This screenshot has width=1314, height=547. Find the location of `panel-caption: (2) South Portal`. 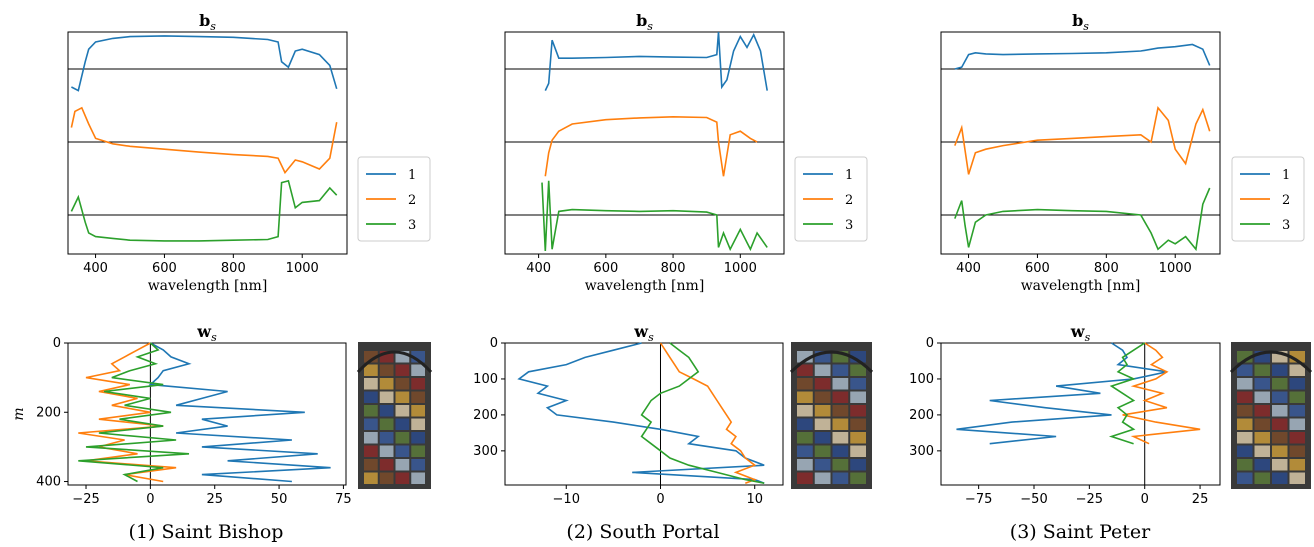

panel-caption: (2) South Portal is located at coordinates (642, 532).